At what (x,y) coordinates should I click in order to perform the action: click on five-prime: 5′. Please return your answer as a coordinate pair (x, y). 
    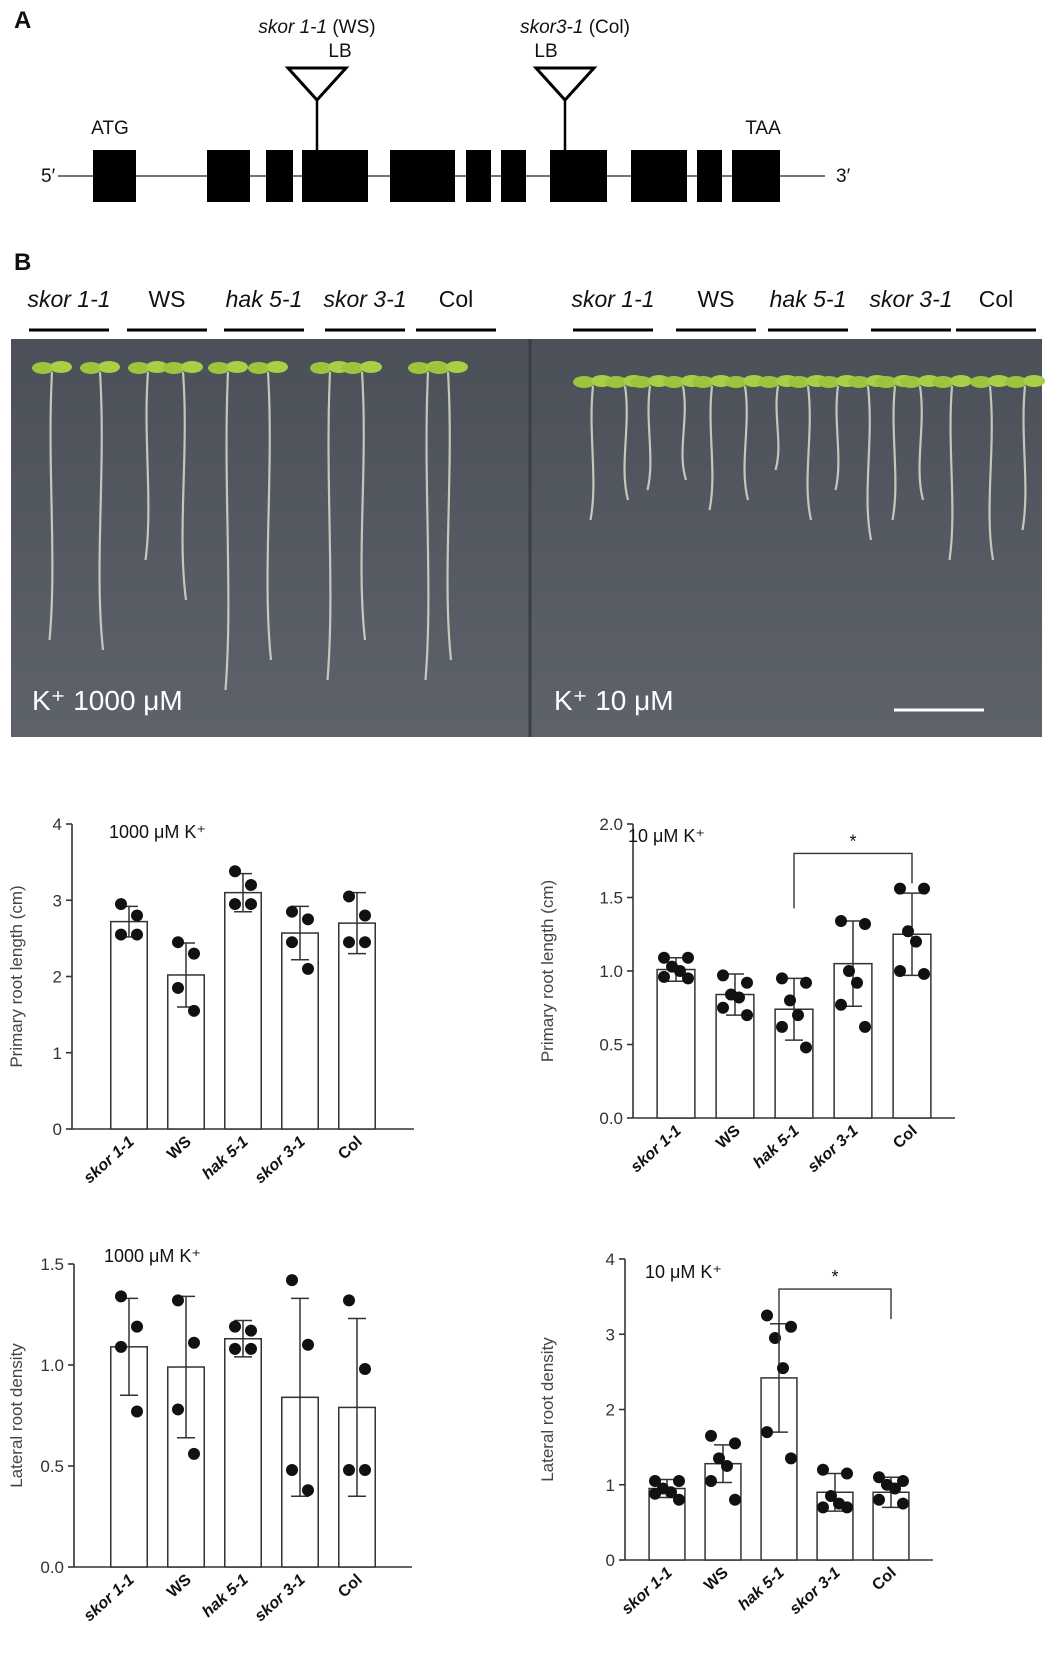
    Looking at the image, I should click on (48, 176).